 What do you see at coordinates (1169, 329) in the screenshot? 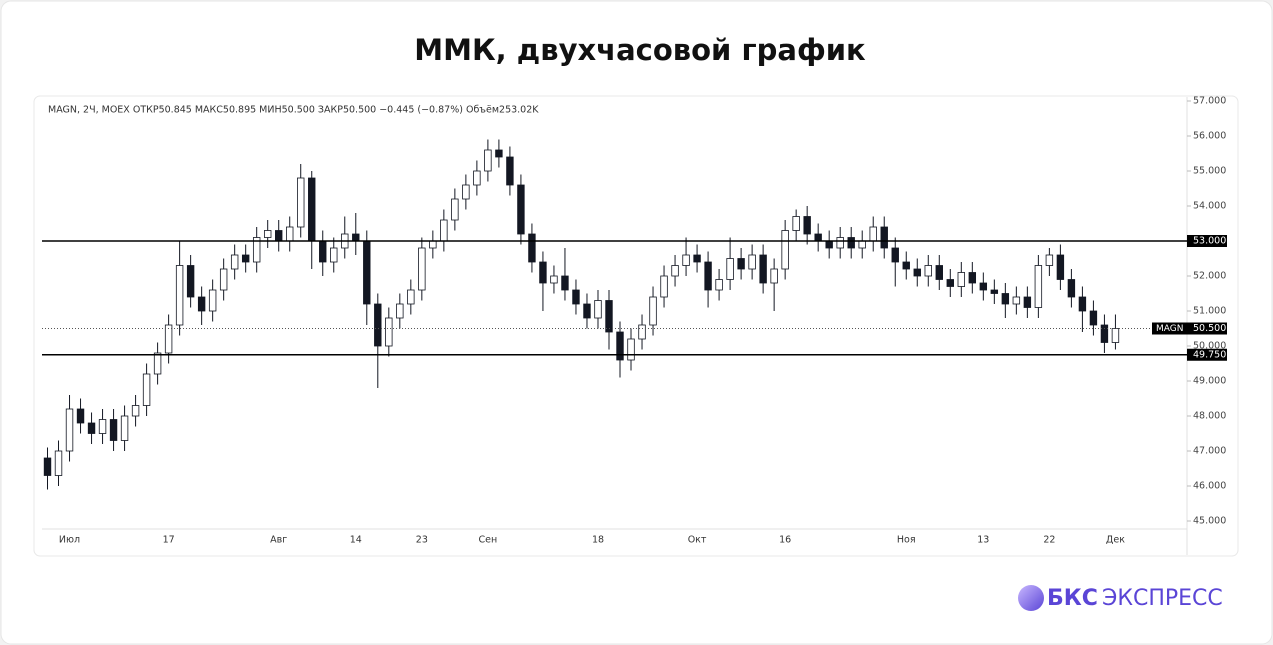
I see `last-price-symbol: MAGN` at bounding box center [1169, 329].